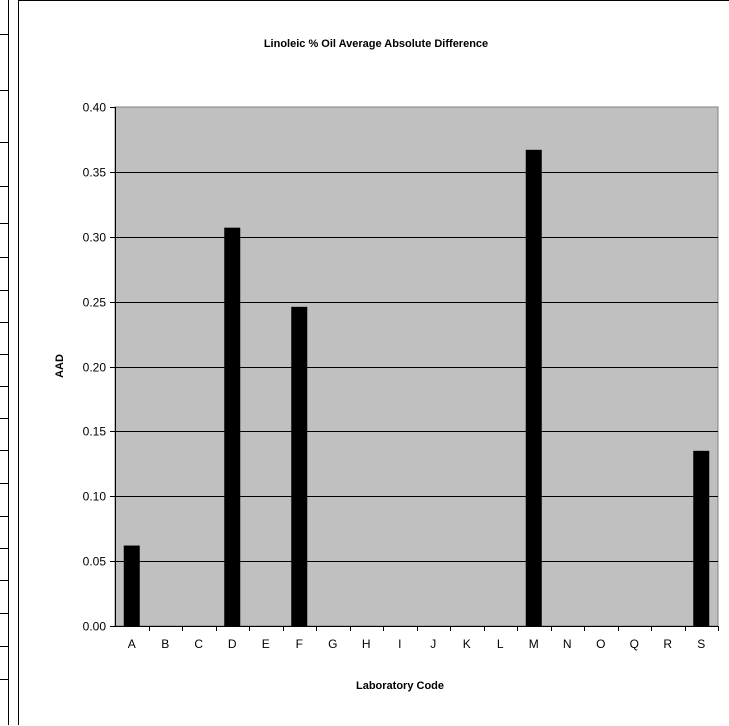 Image resolution: width=729 pixels, height=726 pixels. I want to click on x-tick-label: R, so click(667, 644).